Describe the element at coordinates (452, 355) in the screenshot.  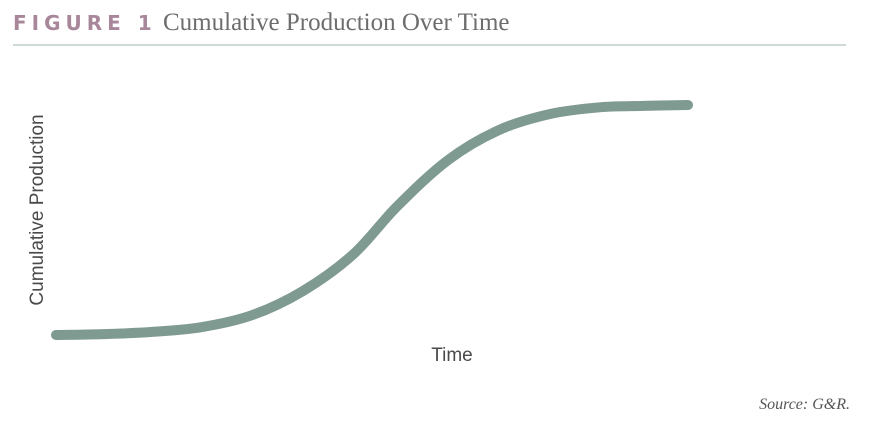
I see `x-axis-label: Time` at that location.